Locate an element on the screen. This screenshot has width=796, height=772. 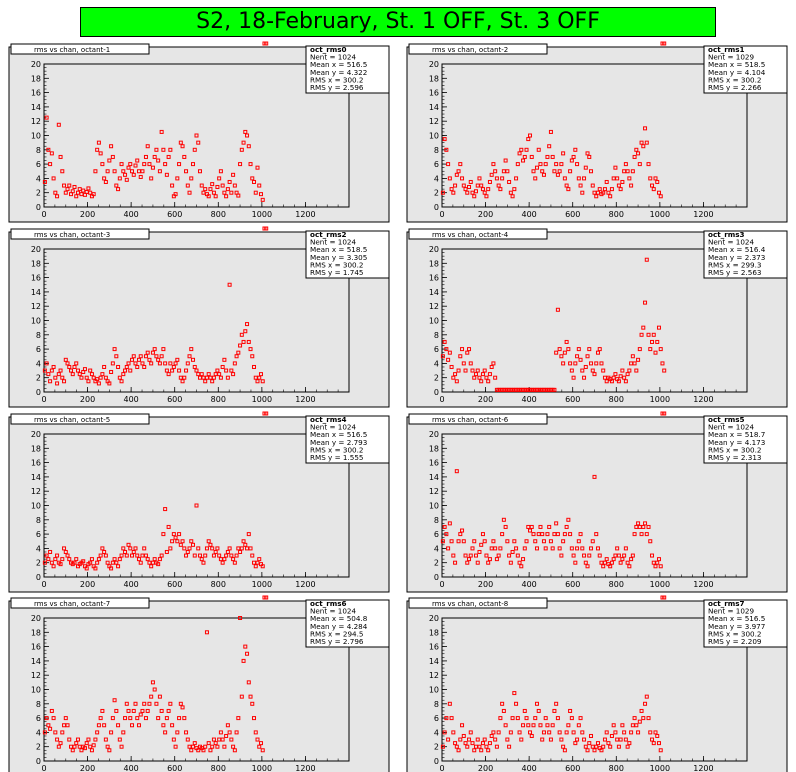
y-tick-label: 0 is located at coordinates (38, 577).